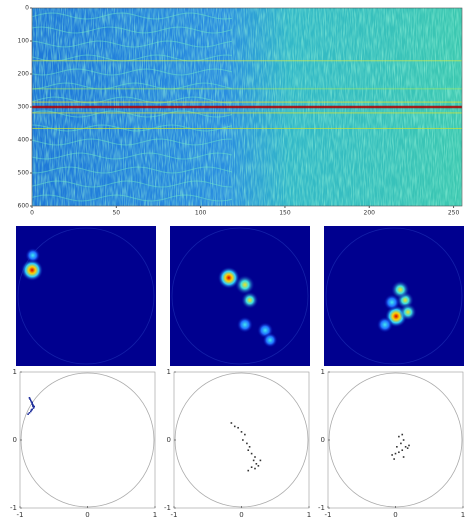  Describe the element at coordinates (24, 206) in the screenshot. I see `y-tick-label: 600` at that location.